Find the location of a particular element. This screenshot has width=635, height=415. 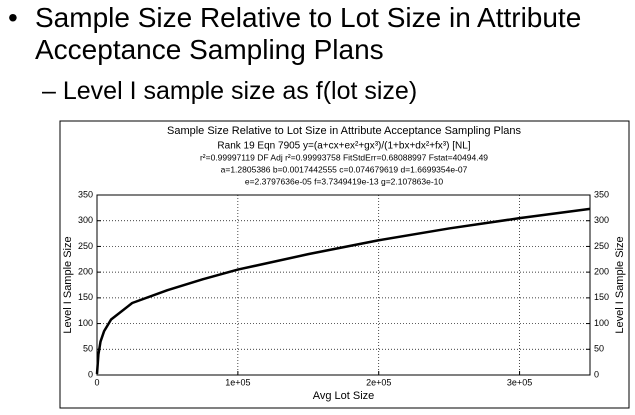

x-tick-label: 3e+05 is located at coordinates (519, 382).